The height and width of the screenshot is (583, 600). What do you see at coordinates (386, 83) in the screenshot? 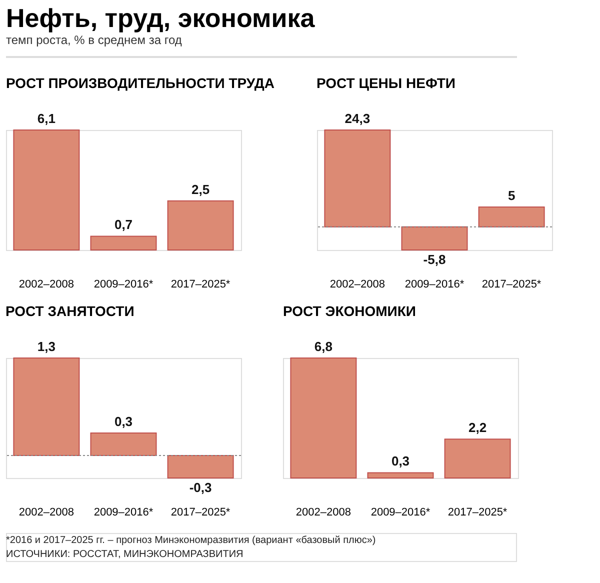
I see `chart-title: РОСТ ЦЕНЫ НЕФТИ` at bounding box center [386, 83].